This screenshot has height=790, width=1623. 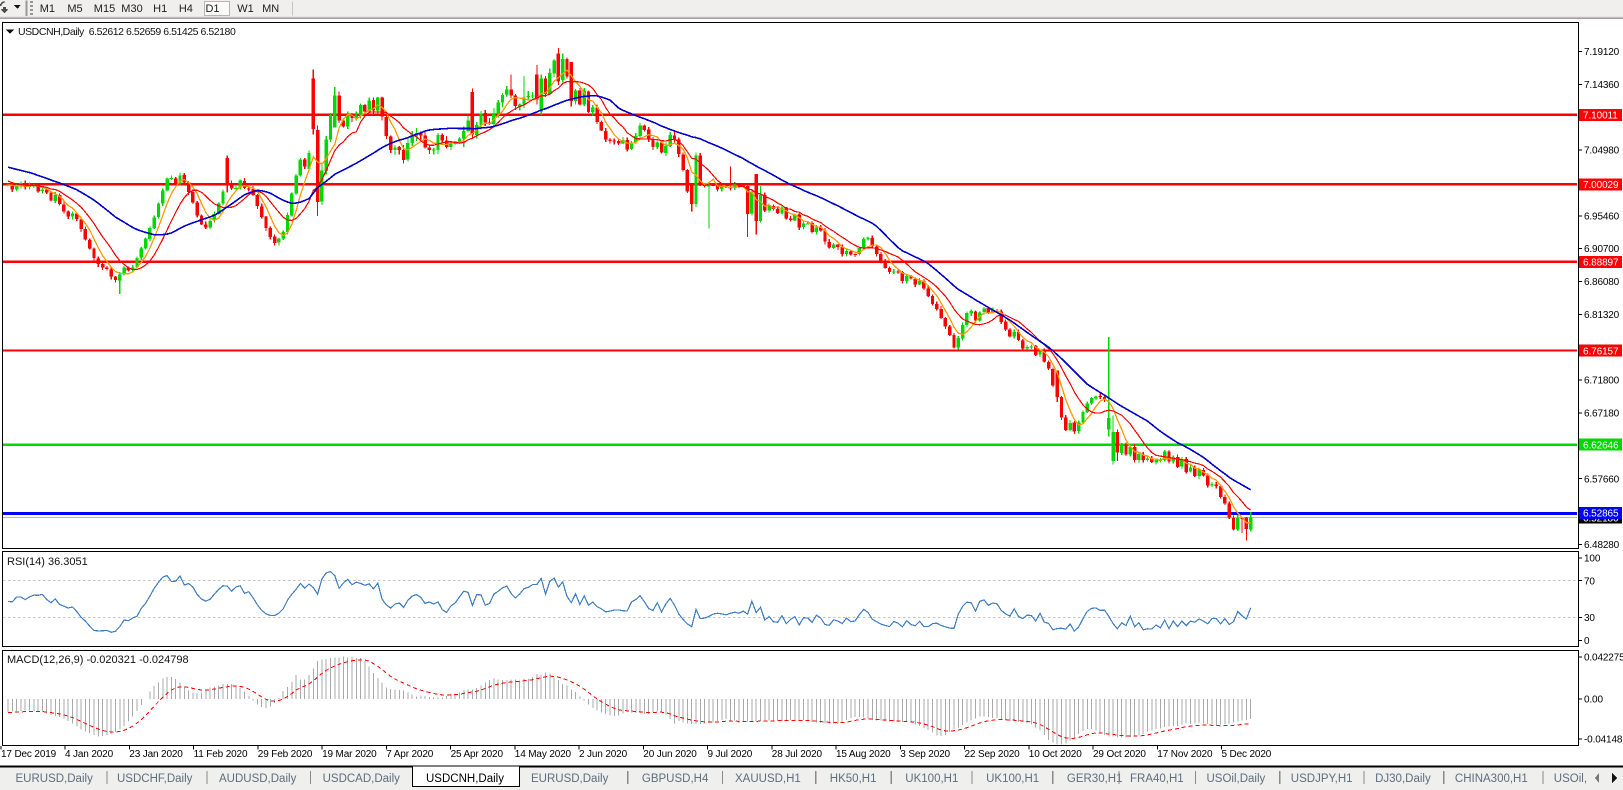 I want to click on svg-text: 7.04980, so click(x=1602, y=151).